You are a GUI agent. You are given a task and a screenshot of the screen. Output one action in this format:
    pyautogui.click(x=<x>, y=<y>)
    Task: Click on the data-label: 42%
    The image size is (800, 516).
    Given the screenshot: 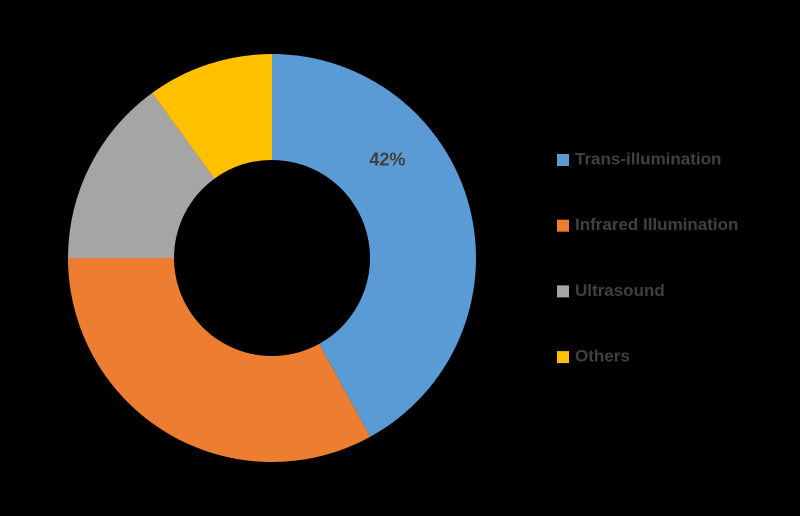 What is the action you would take?
    pyautogui.click(x=387, y=159)
    